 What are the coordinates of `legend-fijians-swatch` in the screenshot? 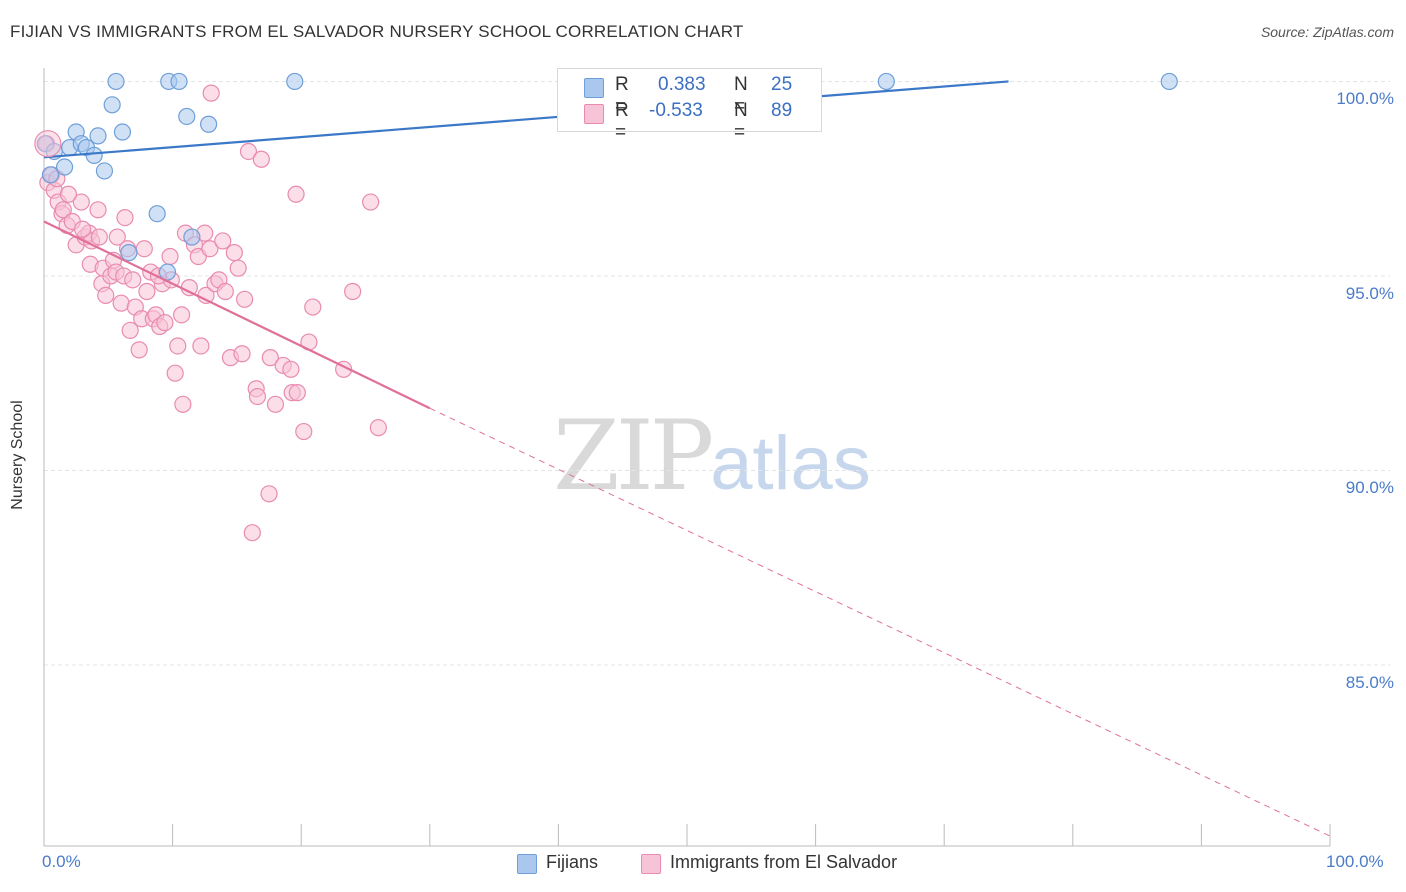 It's located at (527, 864).